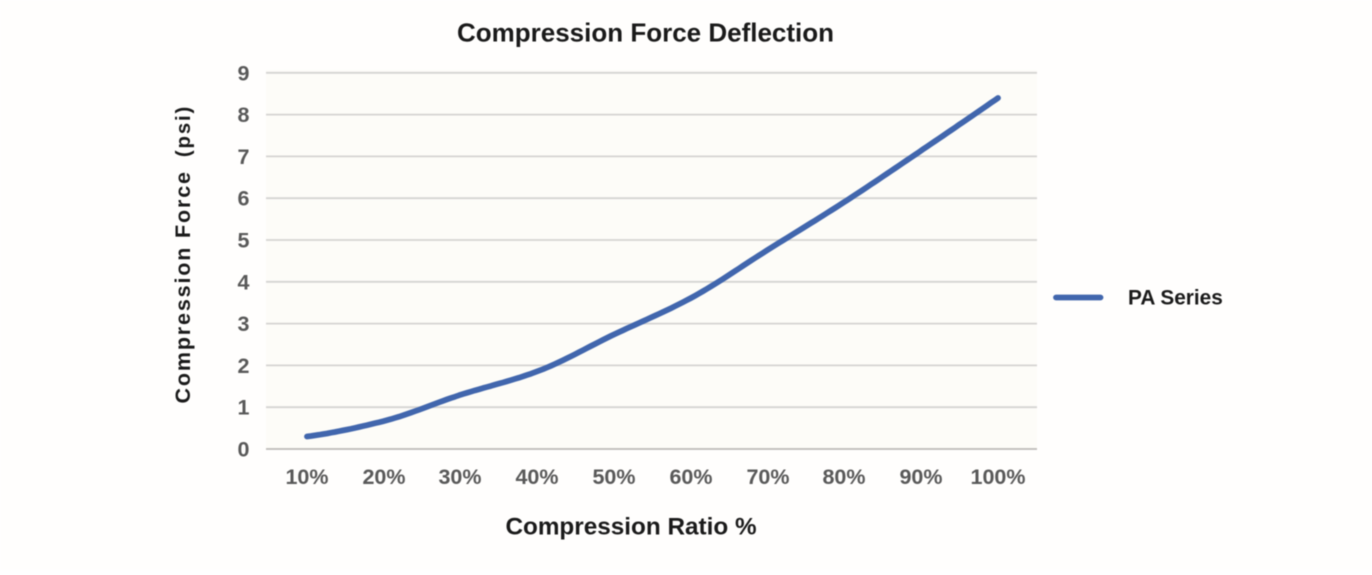 The image size is (1372, 575). Describe the element at coordinates (244, 282) in the screenshot. I see `svg-text: 4` at that location.